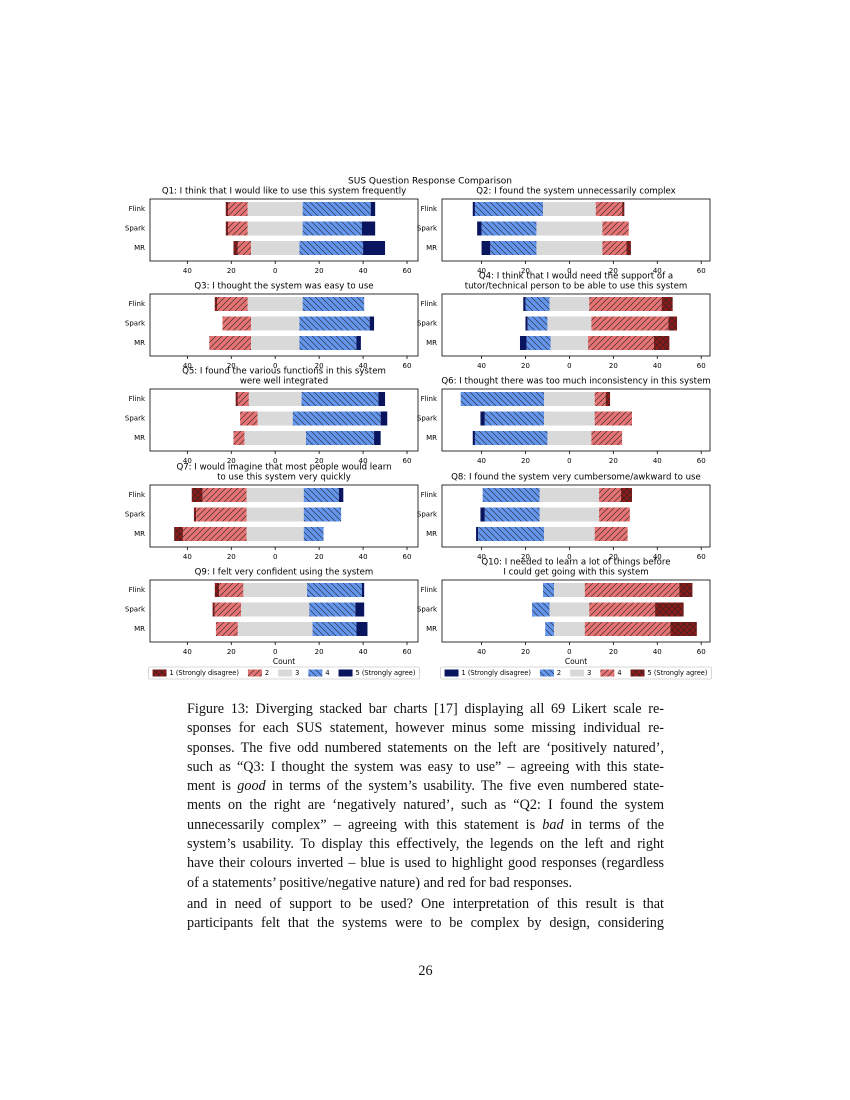 The height and width of the screenshot is (1100, 850). I want to click on legend-label: 4, so click(619, 673).